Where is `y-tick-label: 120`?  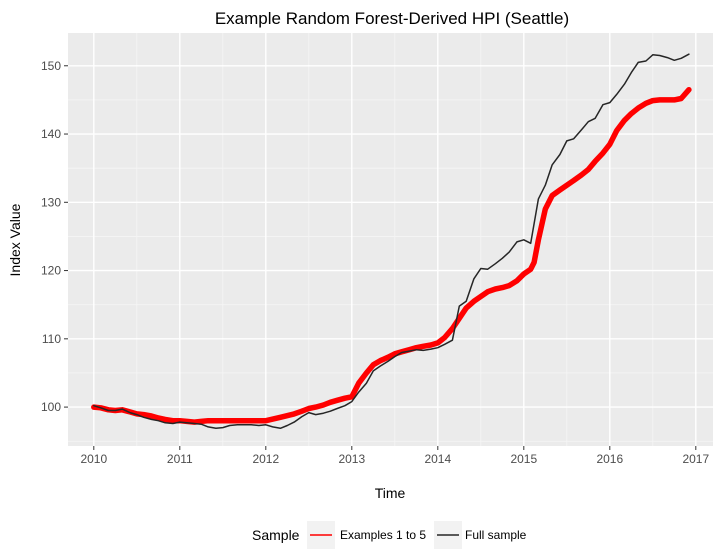 y-tick-label: 120 is located at coordinates (51, 271).